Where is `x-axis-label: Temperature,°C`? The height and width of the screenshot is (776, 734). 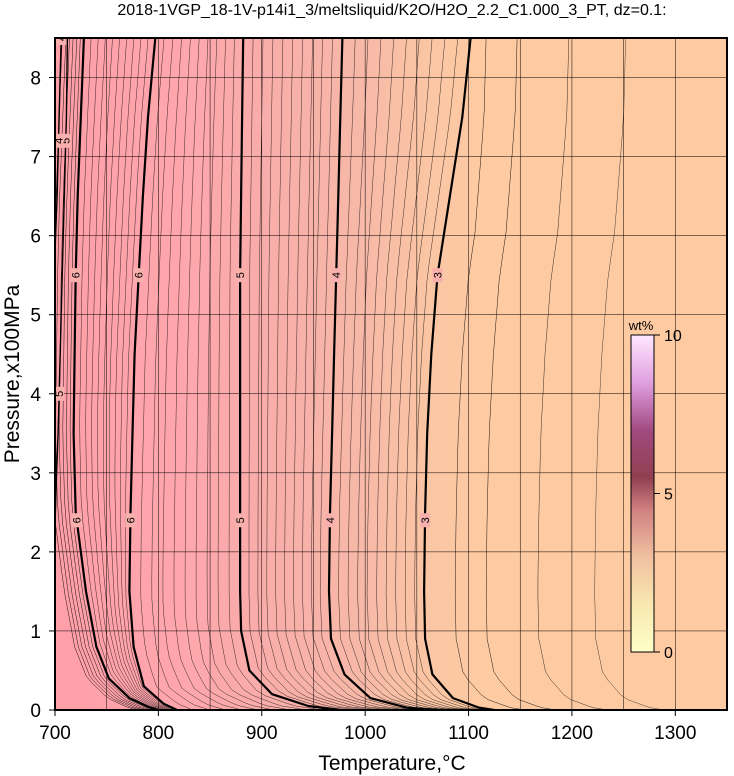 x-axis-label: Temperature,°C is located at coordinates (391, 763).